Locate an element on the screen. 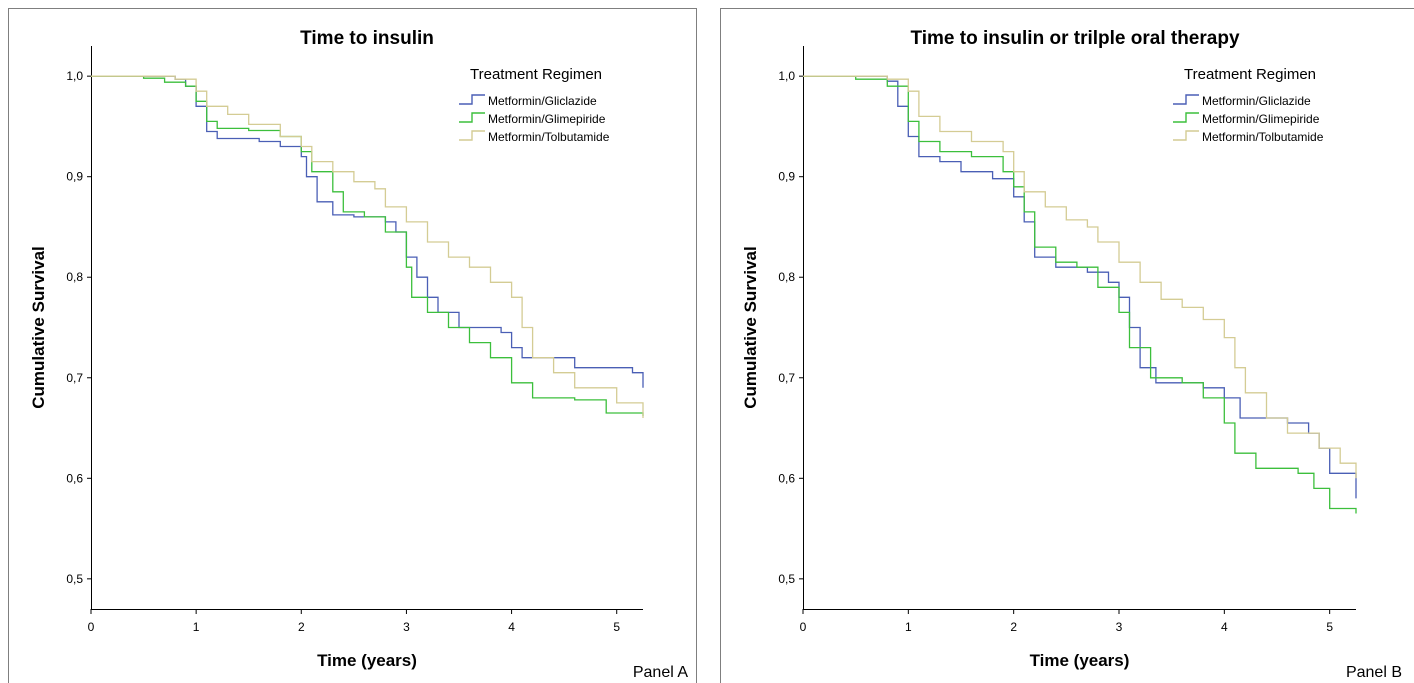 The width and height of the screenshot is (1414, 683). panel-label: Panel B is located at coordinates (1374, 672).